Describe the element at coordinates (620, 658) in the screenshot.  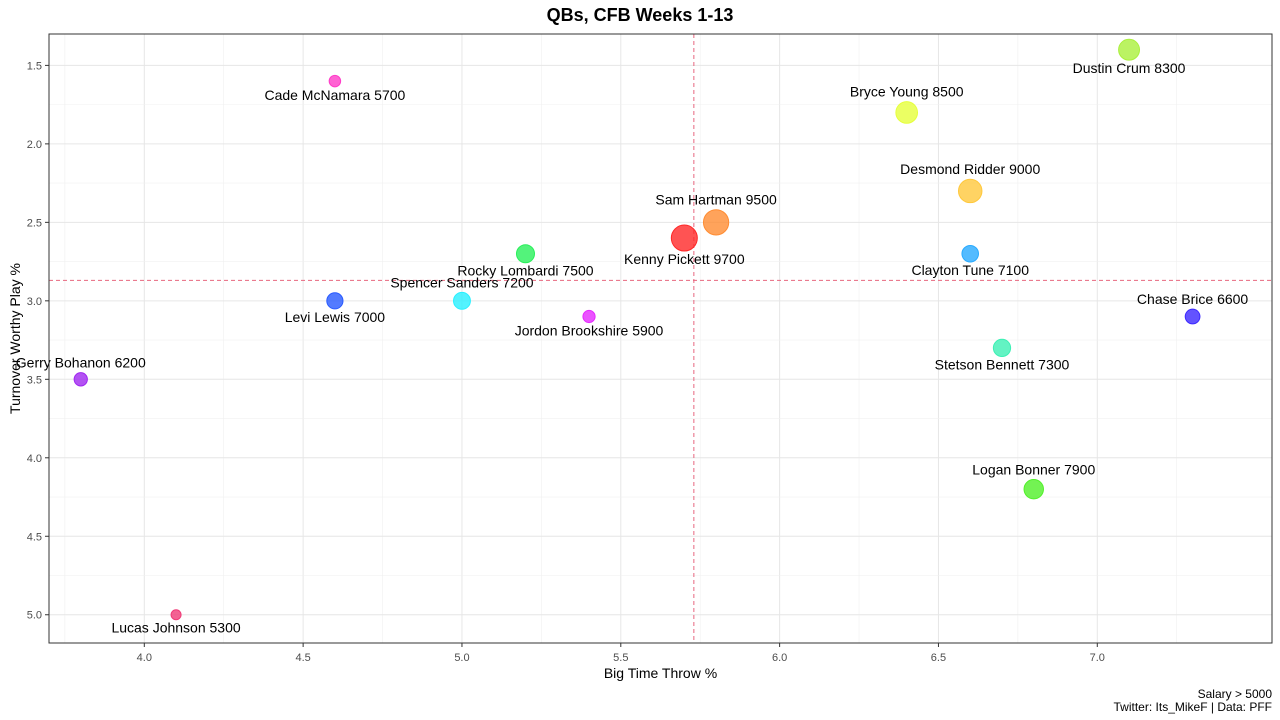
I see `x-tick-label: 5.5` at that location.